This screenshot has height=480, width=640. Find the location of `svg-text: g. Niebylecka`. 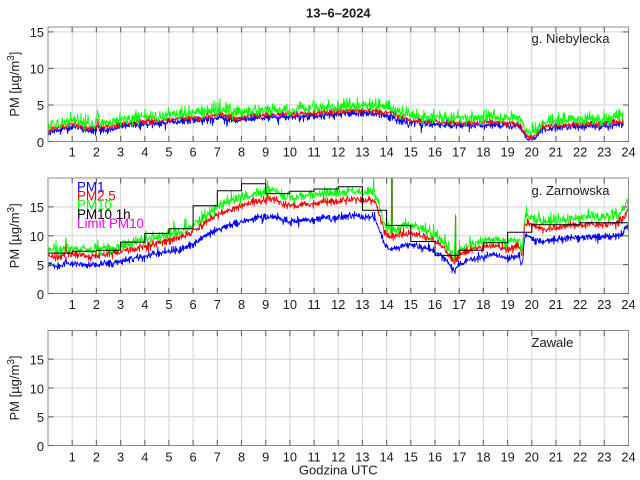

svg-text: g. Niebylecka is located at coordinates (571, 38).